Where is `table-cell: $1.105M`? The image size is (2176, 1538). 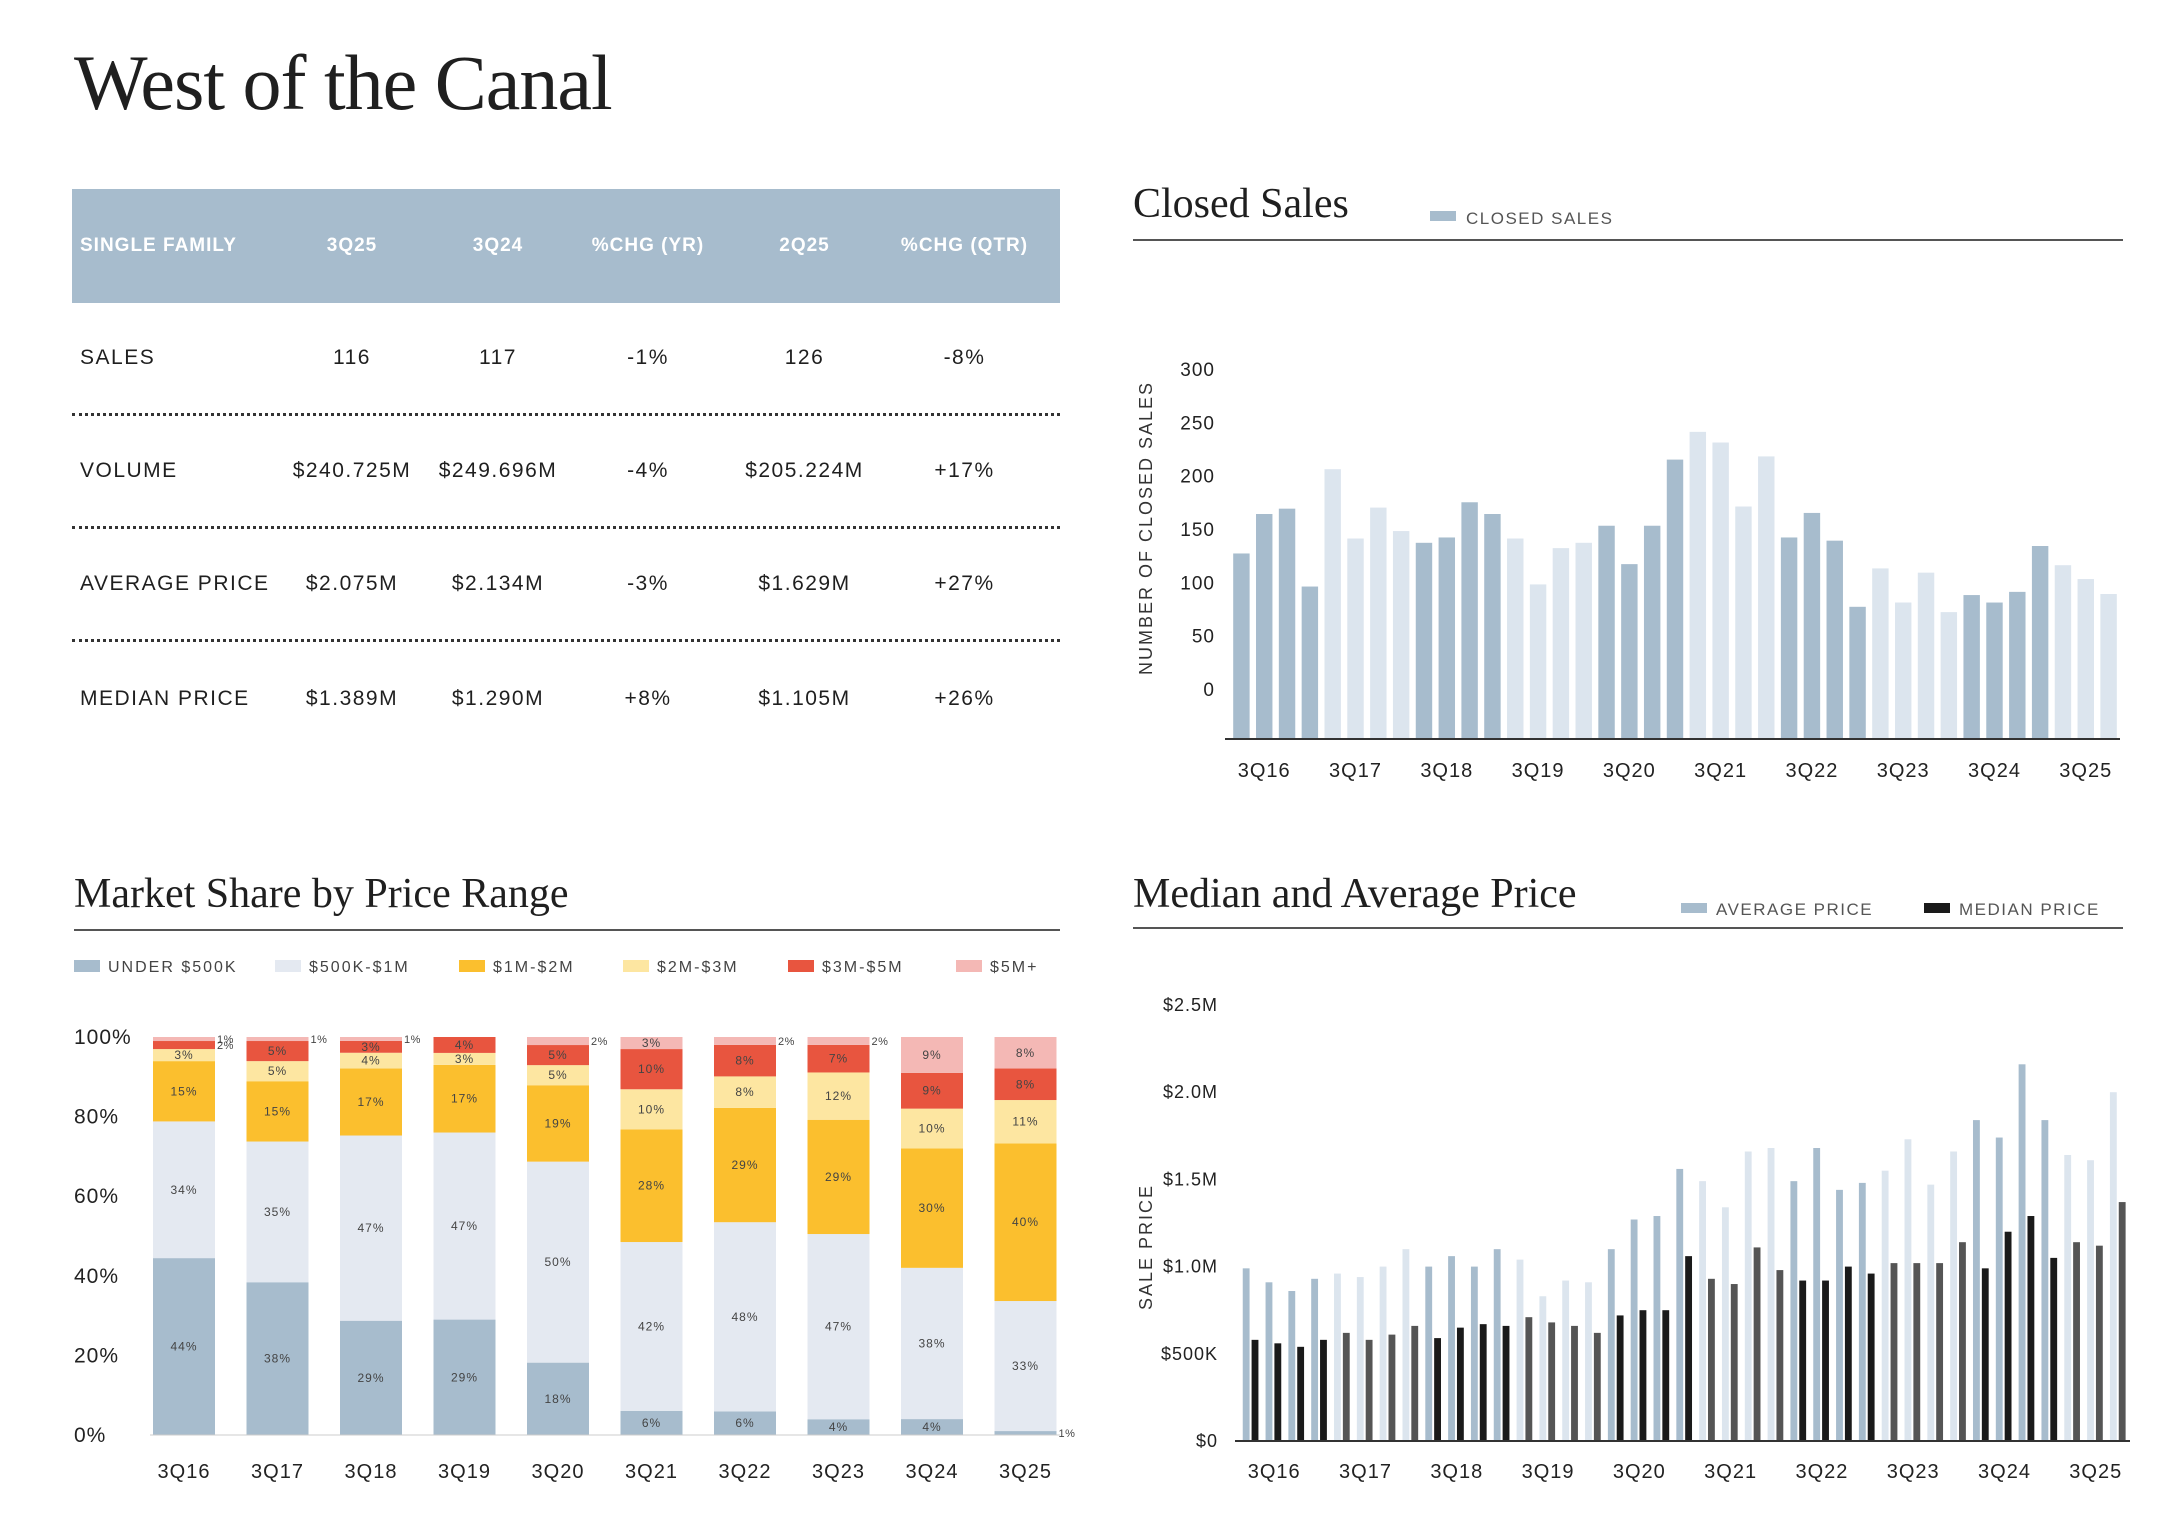
table-cell: $1.105M is located at coordinates (804, 698).